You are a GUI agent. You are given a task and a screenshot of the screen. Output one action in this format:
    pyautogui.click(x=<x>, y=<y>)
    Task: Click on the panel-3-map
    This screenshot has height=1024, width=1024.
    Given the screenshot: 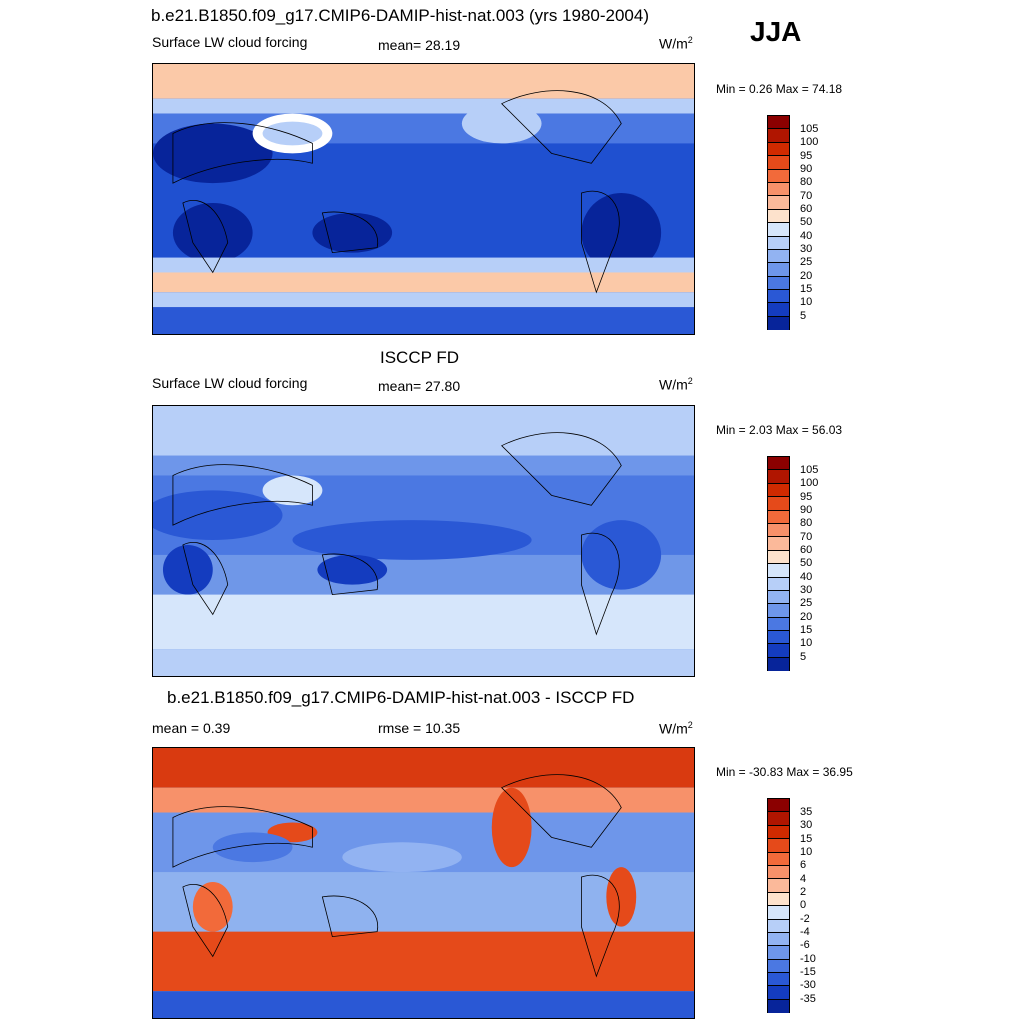 What is the action you would take?
    pyautogui.click(x=423, y=883)
    